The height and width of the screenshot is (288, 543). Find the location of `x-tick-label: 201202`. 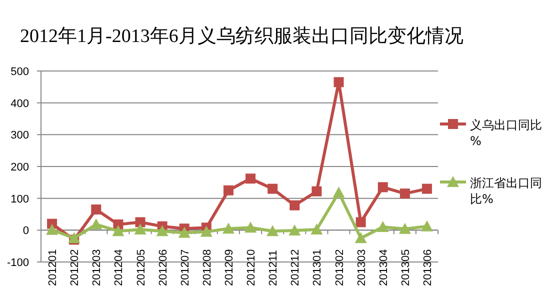

x-tick-label: 201202 is located at coordinates (75, 267).